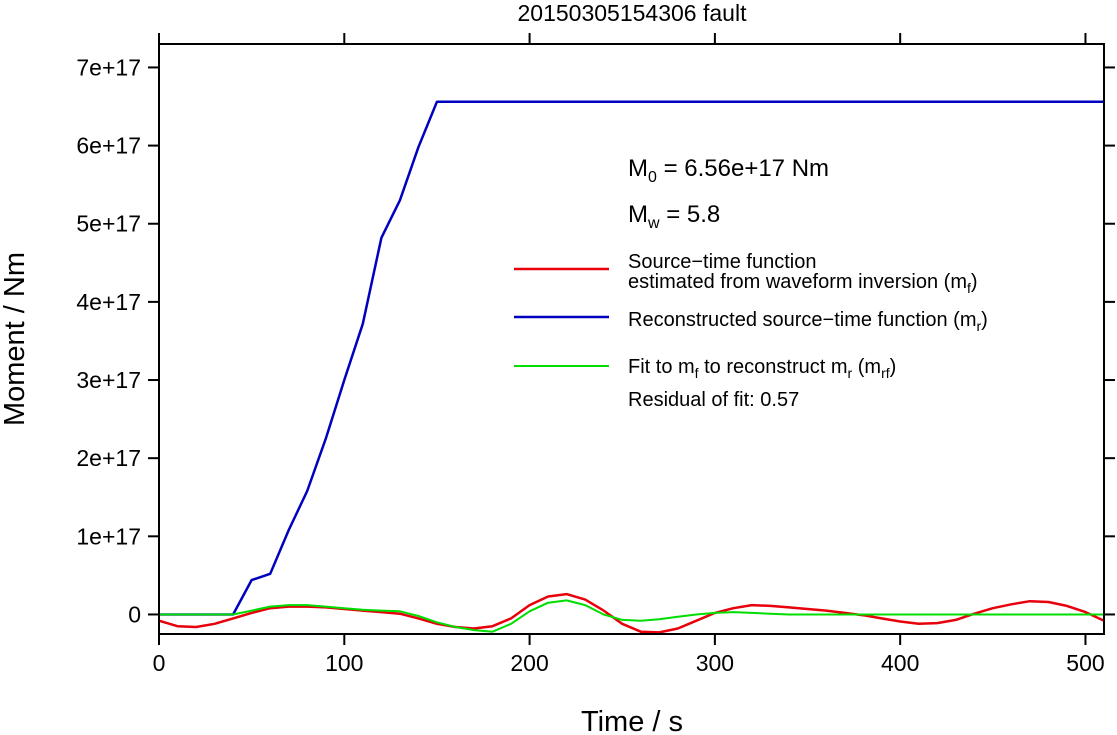  I want to click on legend-label-fit-t2: to reconstruct m, so click(773, 367).